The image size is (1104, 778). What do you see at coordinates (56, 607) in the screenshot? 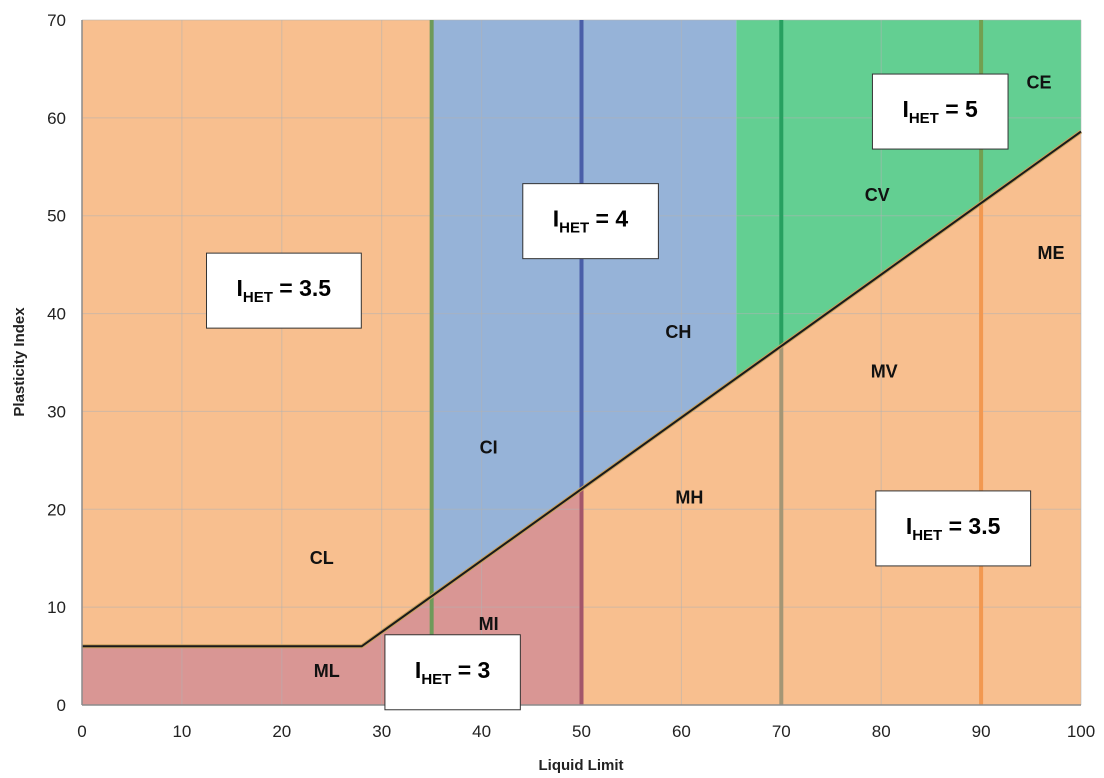
I see `y-tick-label: 10` at bounding box center [56, 607].